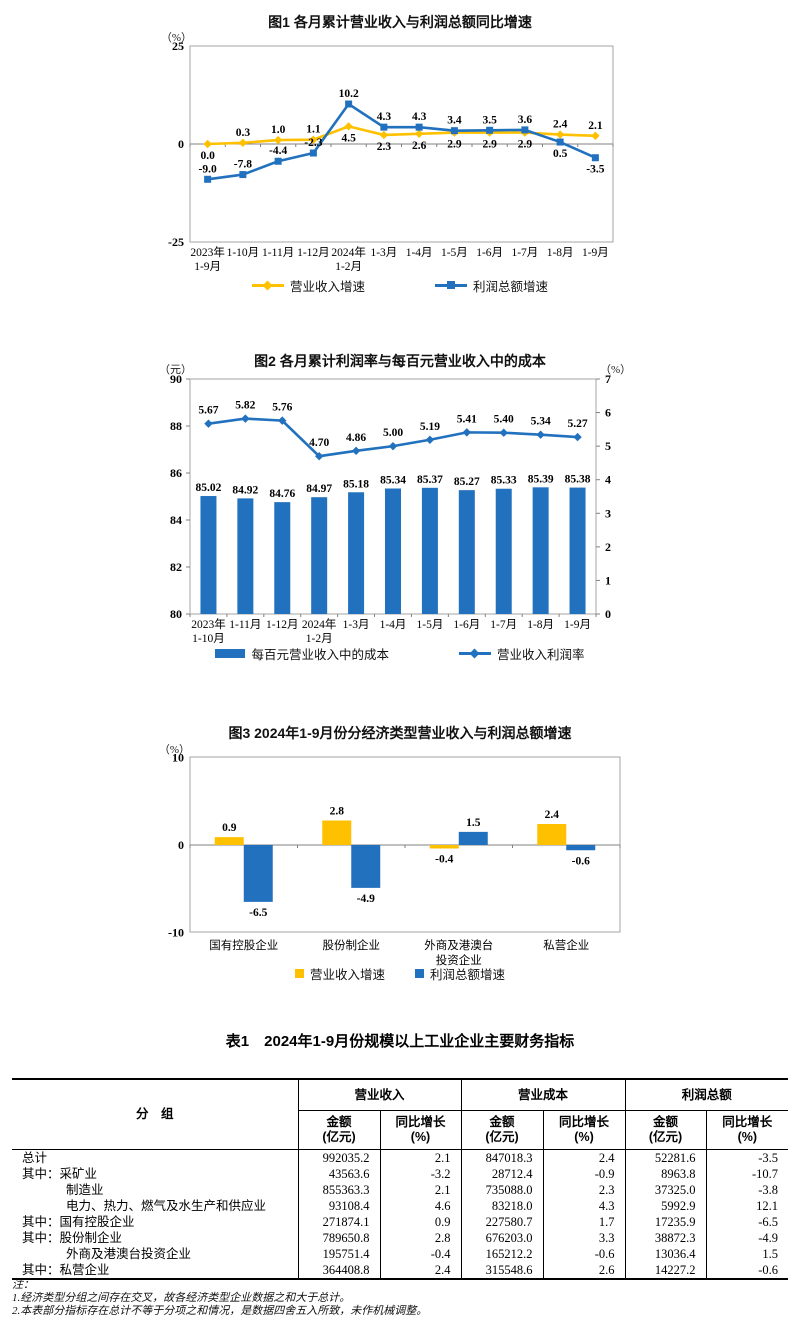 This screenshot has width=800, height=1326. I want to click on svg-text: 85.39, so click(541, 479).